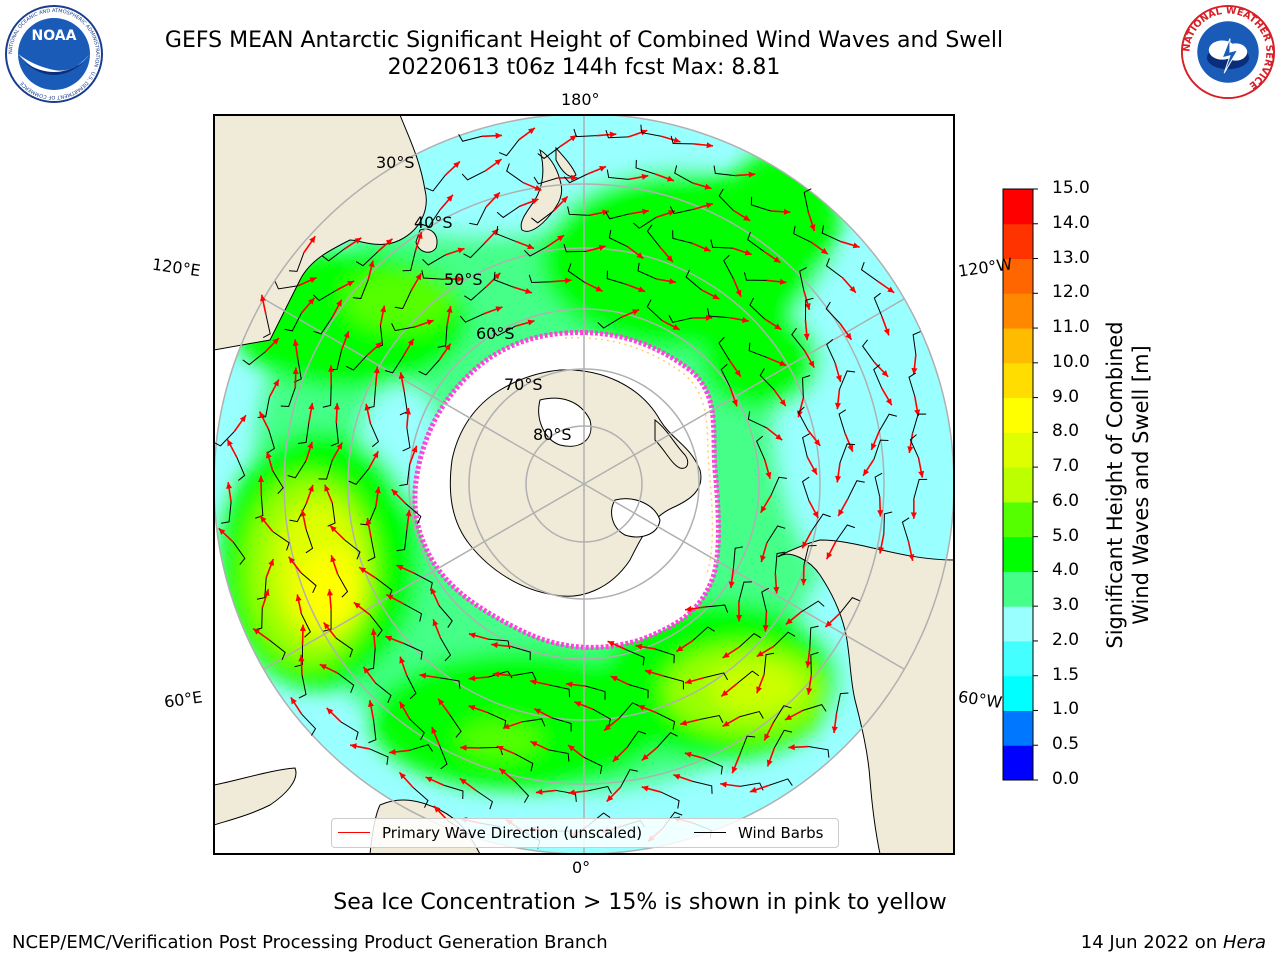 The width and height of the screenshot is (1280, 960). Describe the element at coordinates (781, 833) in the screenshot. I see `legend-wind-barbs: Wind Barbs` at that location.